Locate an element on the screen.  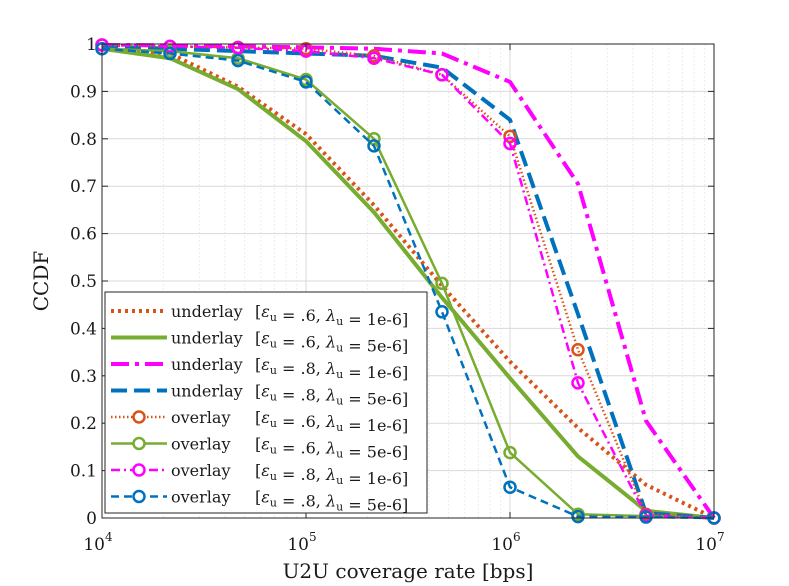
y-tick-label: 0.7 is located at coordinates (83, 187).